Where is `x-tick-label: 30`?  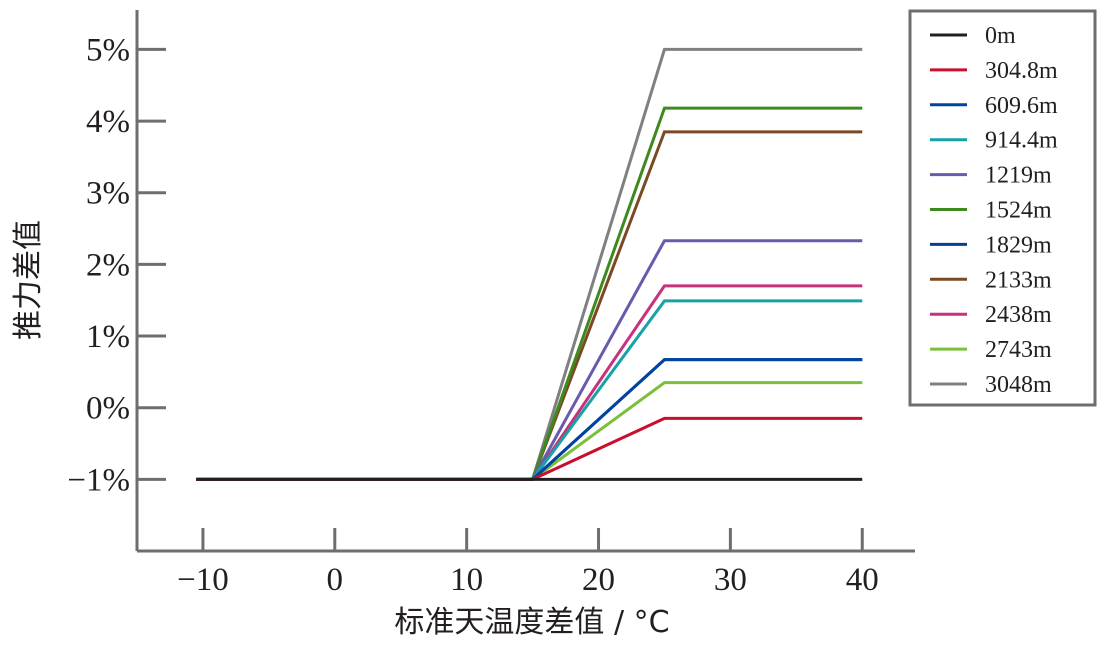 x-tick-label: 30 is located at coordinates (730, 580).